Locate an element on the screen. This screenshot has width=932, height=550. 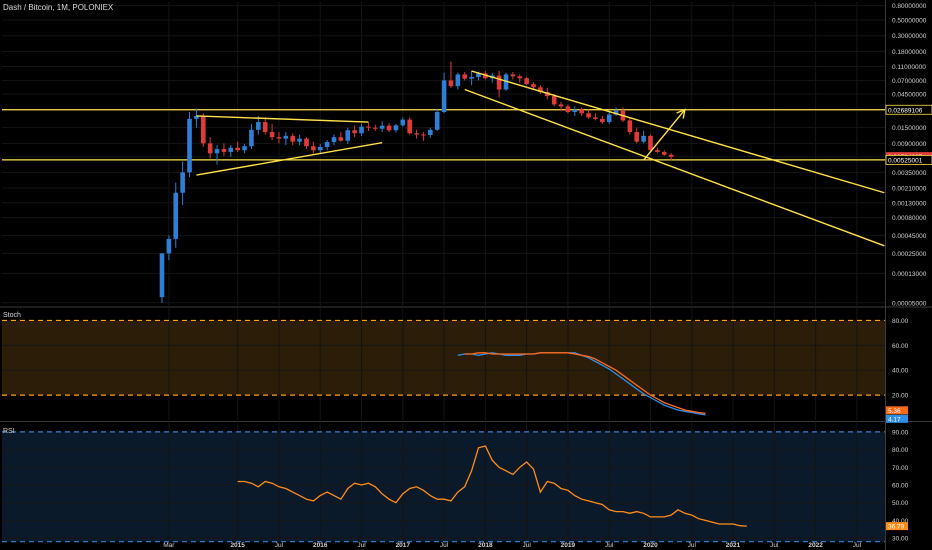
stoch-last-tag-label: 5.36 is located at coordinates (894, 411).